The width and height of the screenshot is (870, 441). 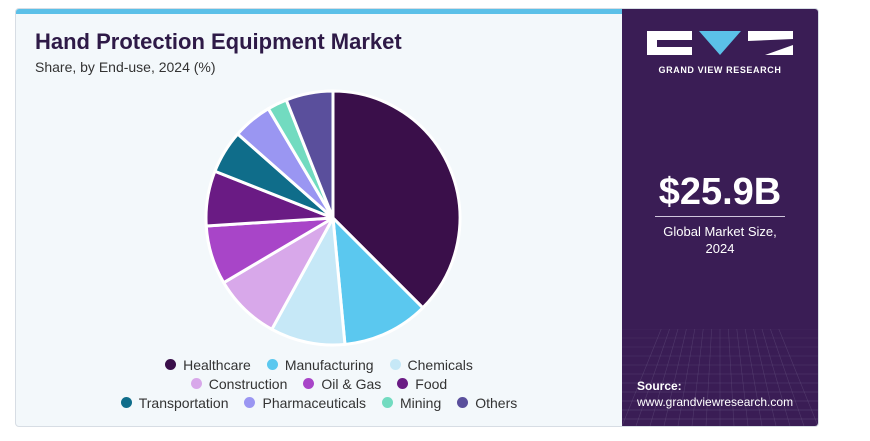 I want to click on legend-item-construction: Construction, so click(x=239, y=383).